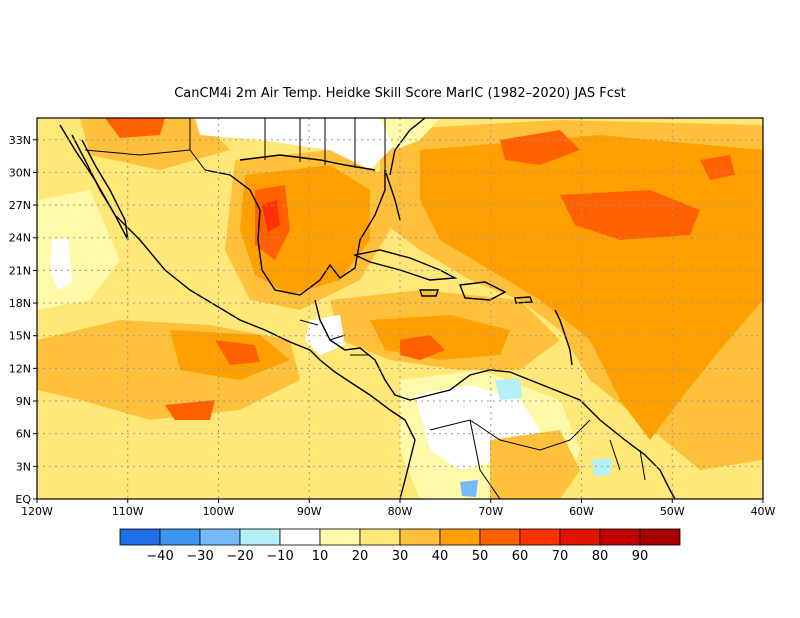 This screenshot has width=800, height=618. What do you see at coordinates (20, 368) in the screenshot?
I see `lat-tick-label: 12N` at bounding box center [20, 368].